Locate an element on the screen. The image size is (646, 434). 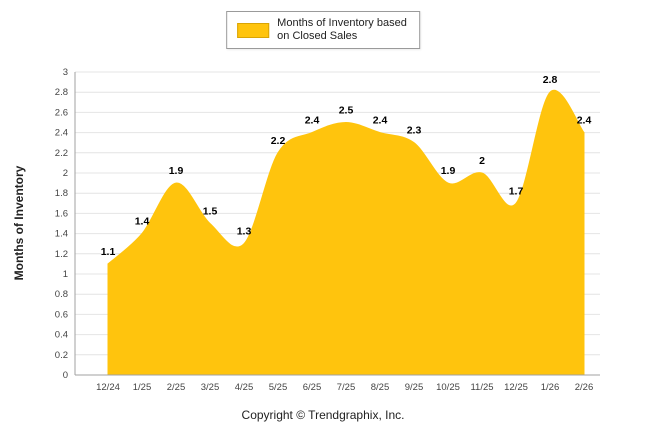
data-point-label: 2.8 is located at coordinates (550, 80).